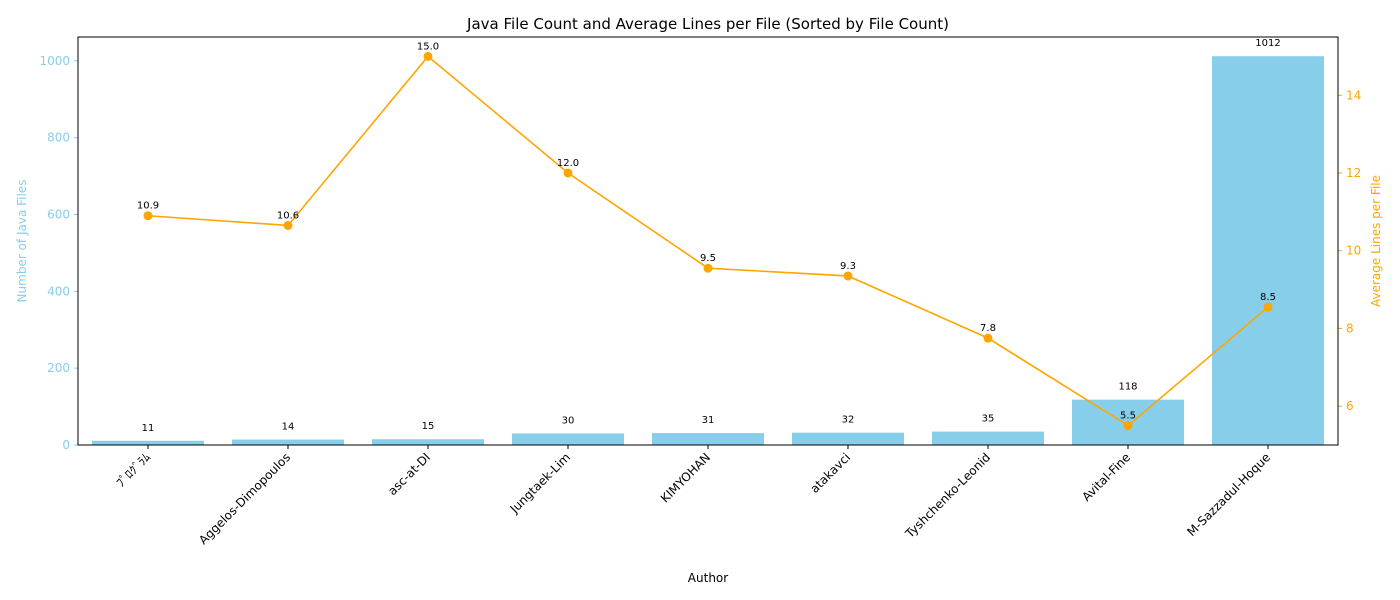  I want to click on line-value-label: 15.0, so click(428, 46).